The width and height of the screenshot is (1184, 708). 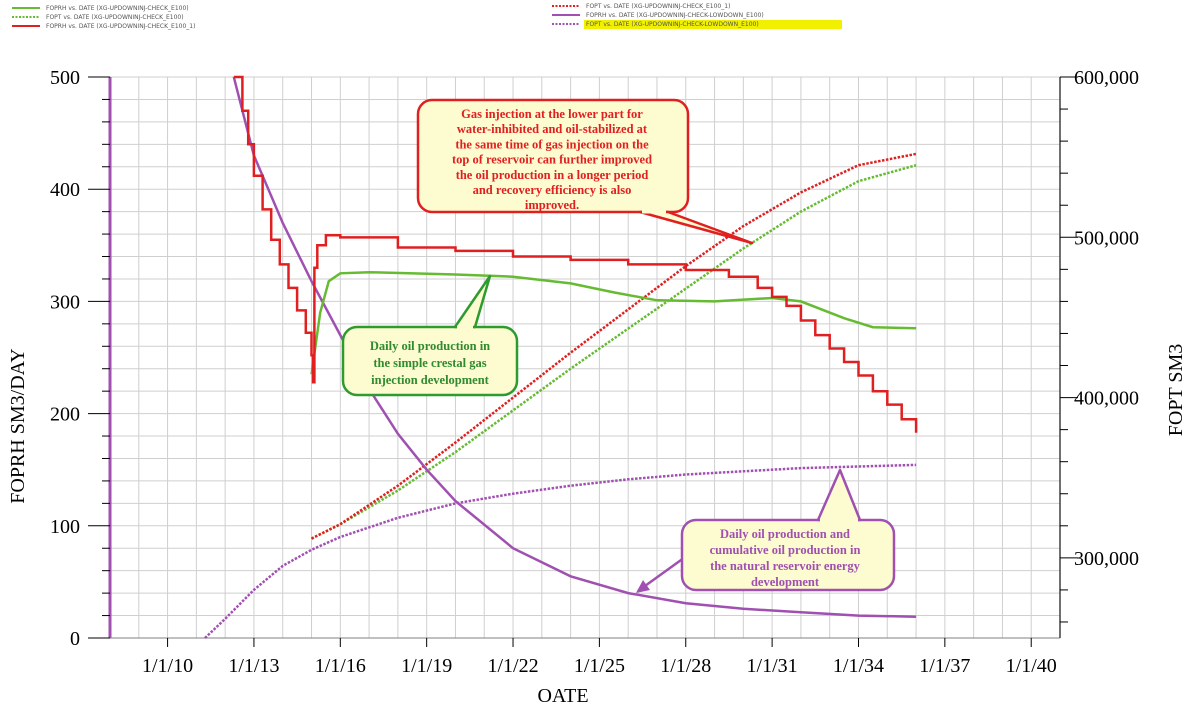 What do you see at coordinates (253, 666) in the screenshot?
I see `x-tick-label: 1/1/13` at bounding box center [253, 666].